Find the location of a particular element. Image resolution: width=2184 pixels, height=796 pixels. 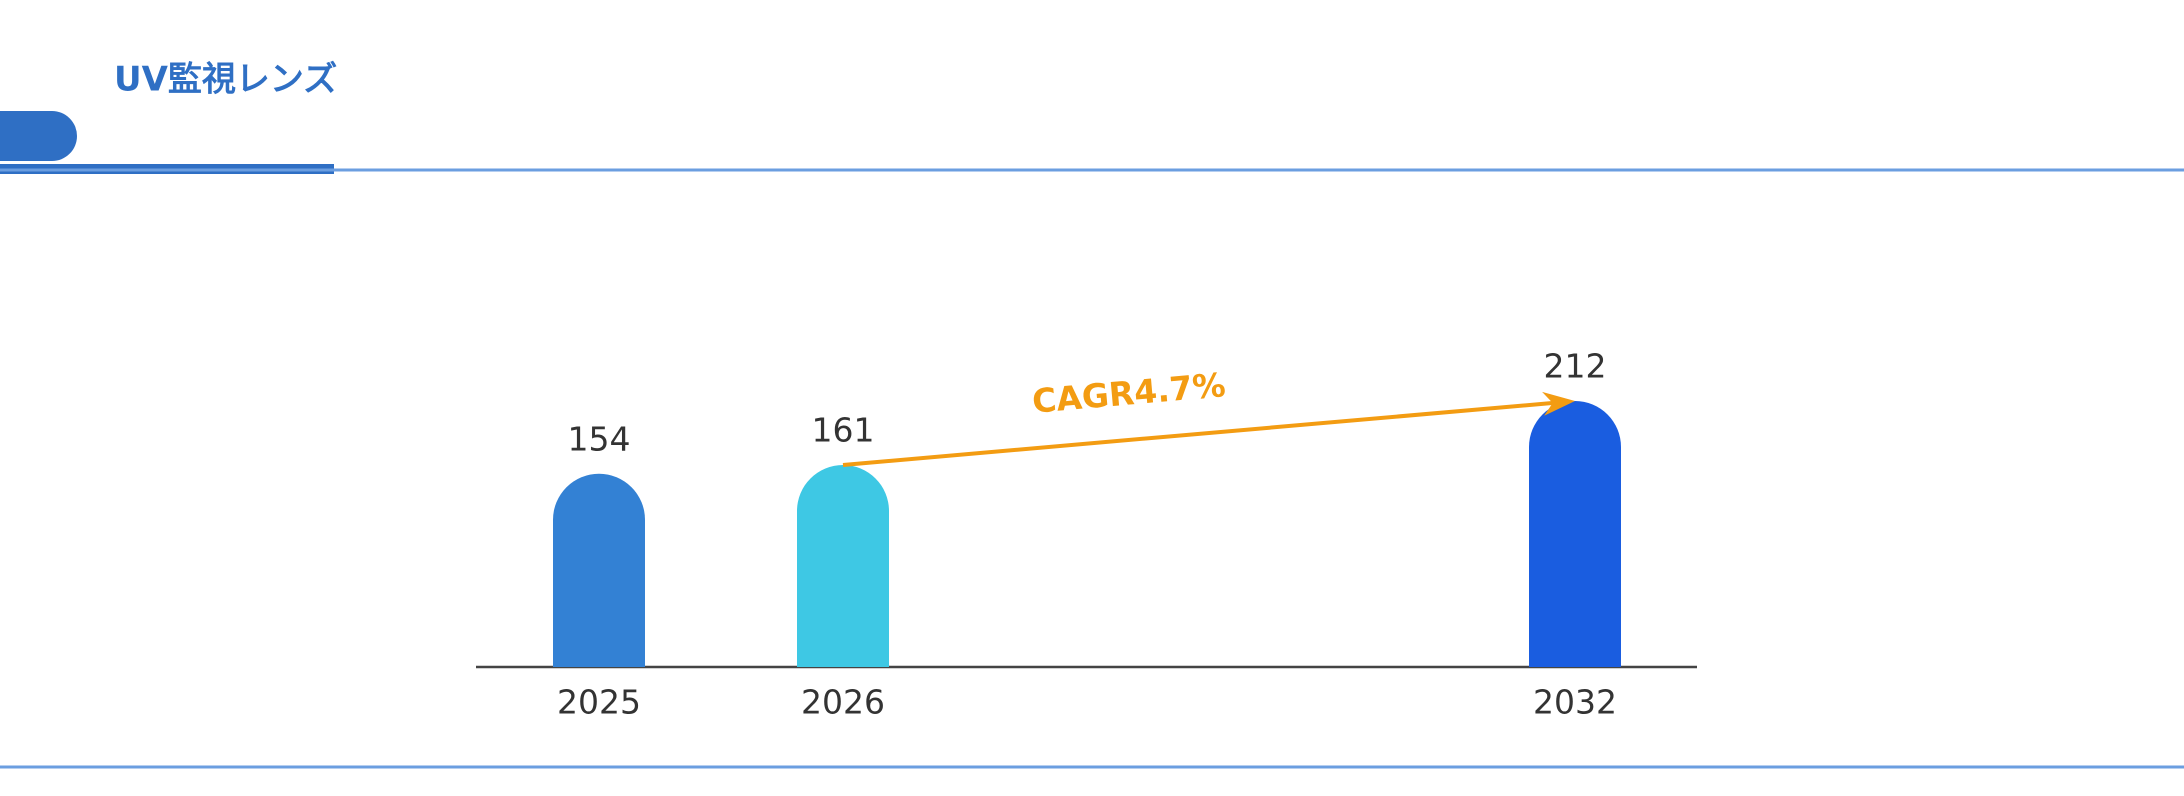

cagr-arrow-head is located at coordinates (1558, 403).